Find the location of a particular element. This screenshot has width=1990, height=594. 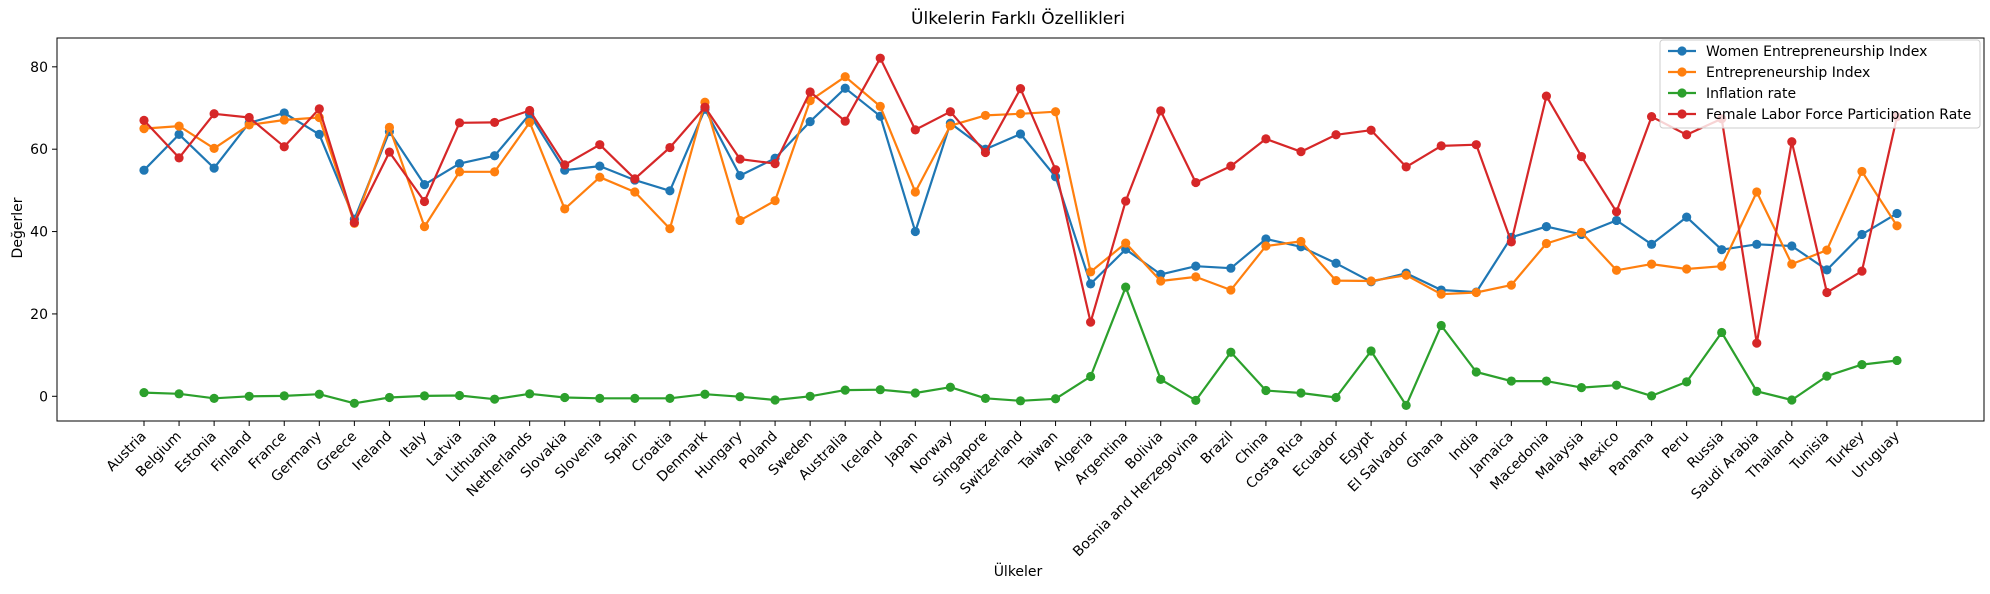

legend-label: Women Entrepreneurship Index is located at coordinates (1816, 52).